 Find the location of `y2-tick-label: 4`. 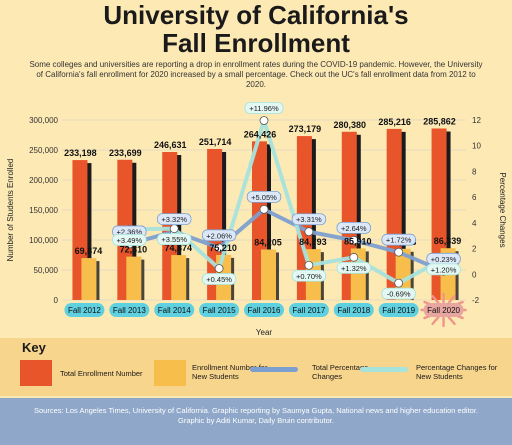

y2-tick-label: 4 is located at coordinates (474, 223).